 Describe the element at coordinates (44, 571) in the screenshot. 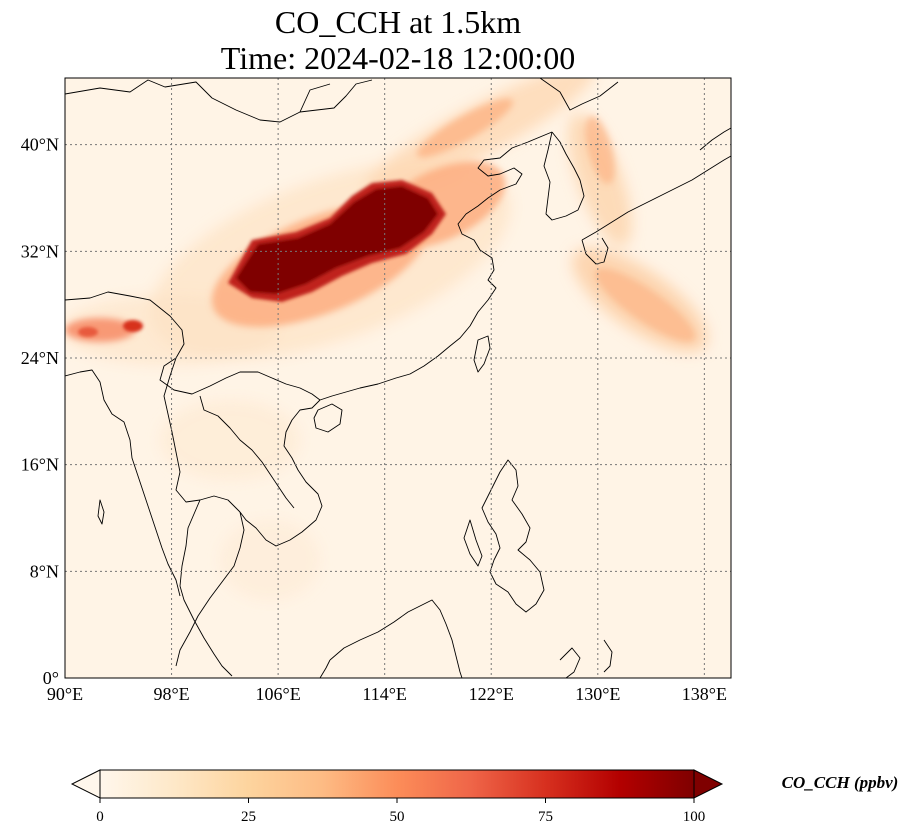

I see `lat-tick-label: 8°N` at that location.